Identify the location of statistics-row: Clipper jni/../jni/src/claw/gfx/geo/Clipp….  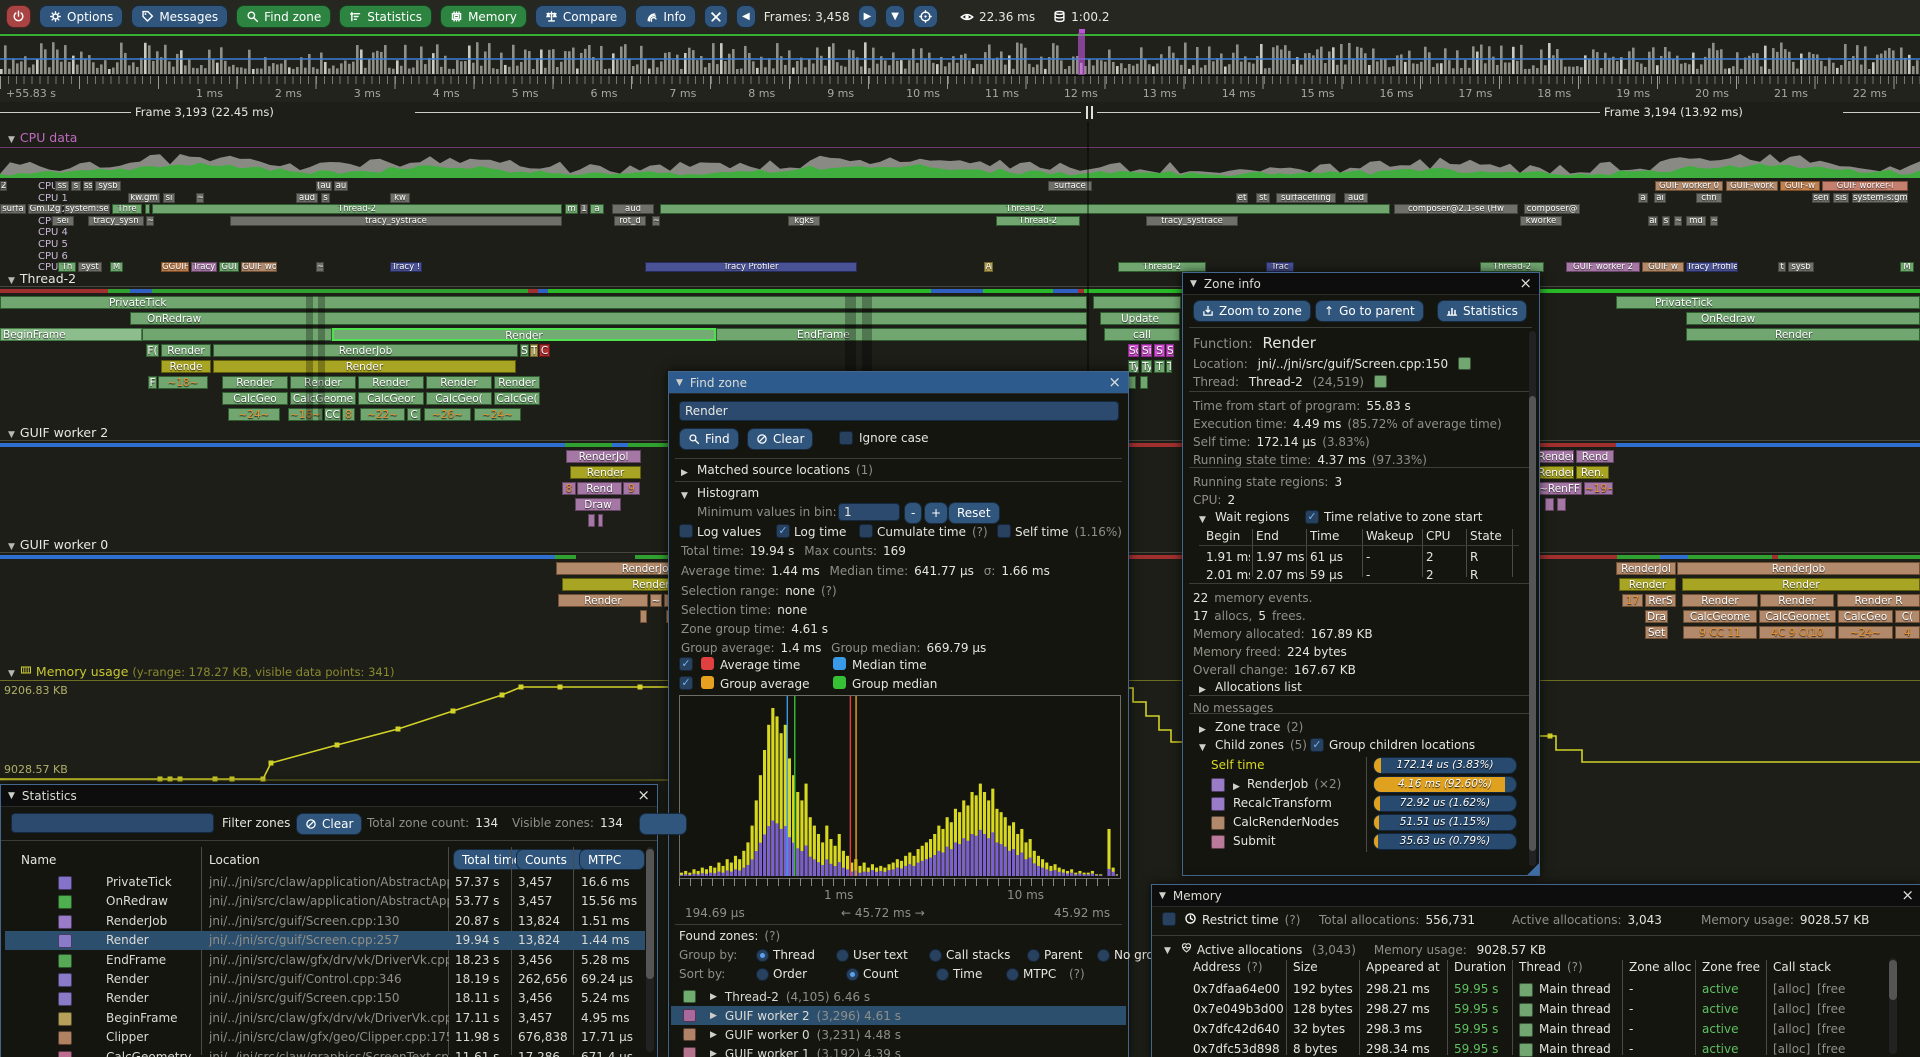
(325, 1037).